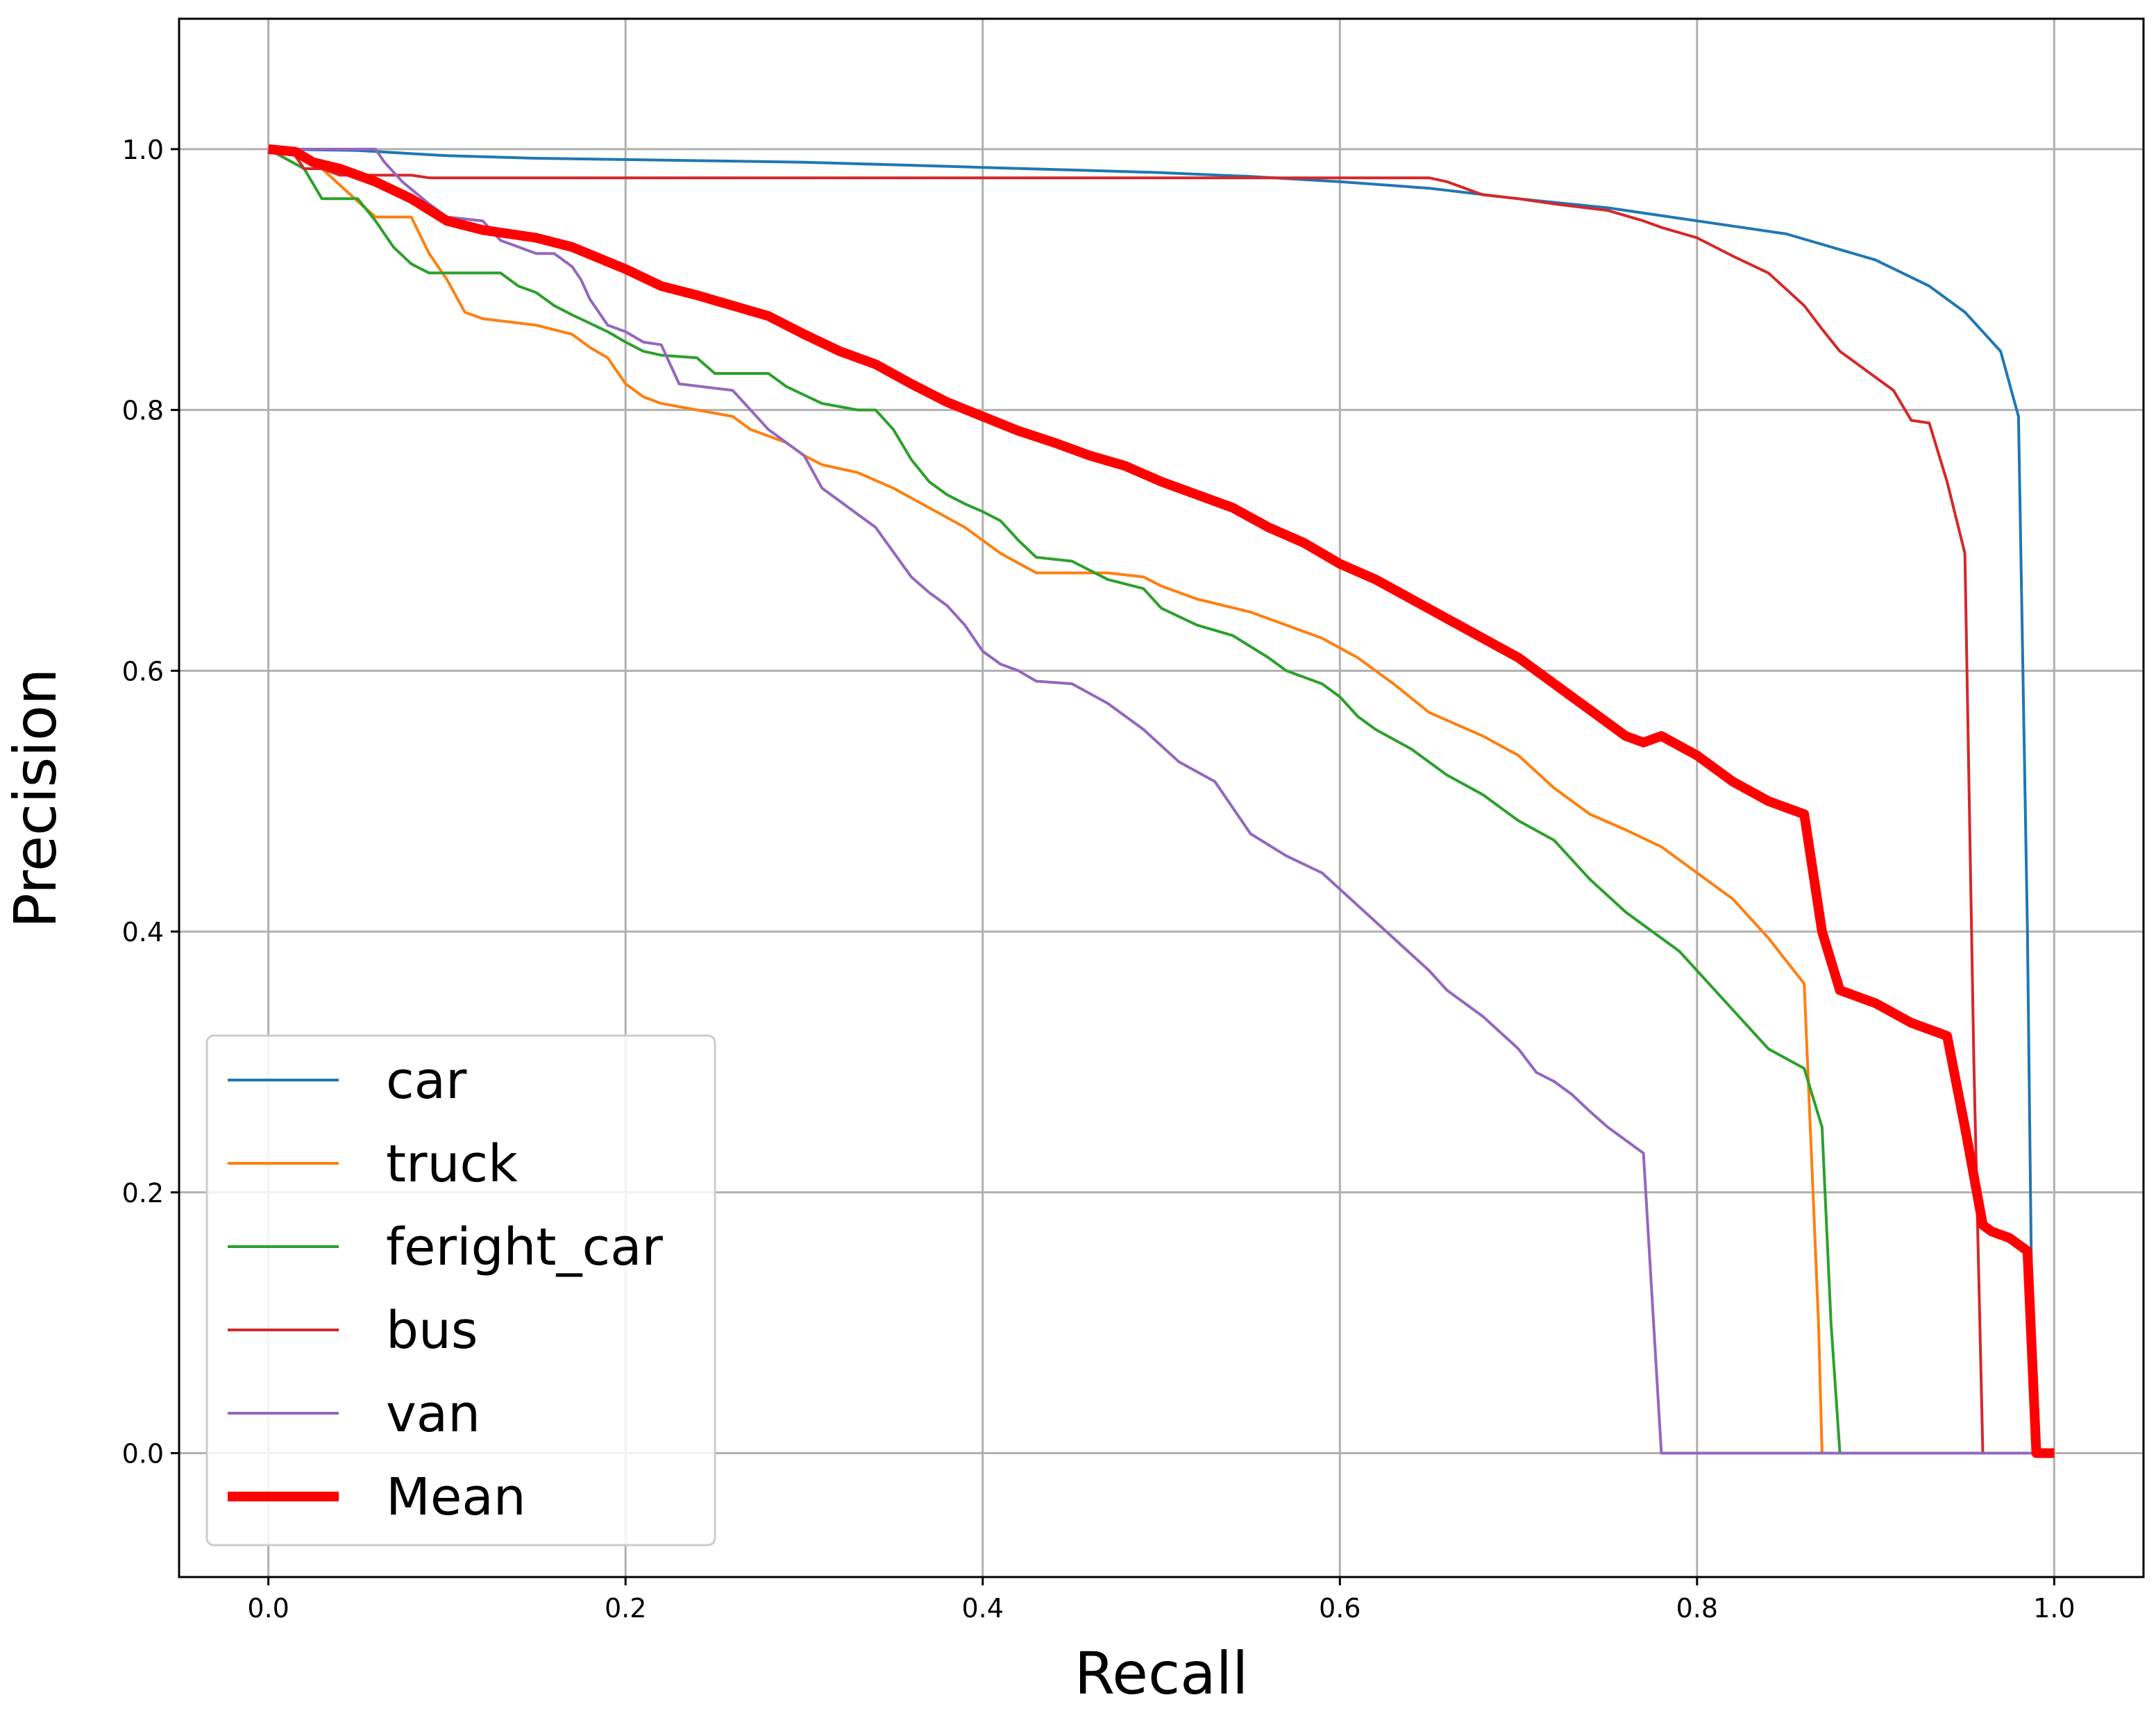 This screenshot has height=1711, width=2156. What do you see at coordinates (432, 1330) in the screenshot?
I see `legend-label-bus: bus` at bounding box center [432, 1330].